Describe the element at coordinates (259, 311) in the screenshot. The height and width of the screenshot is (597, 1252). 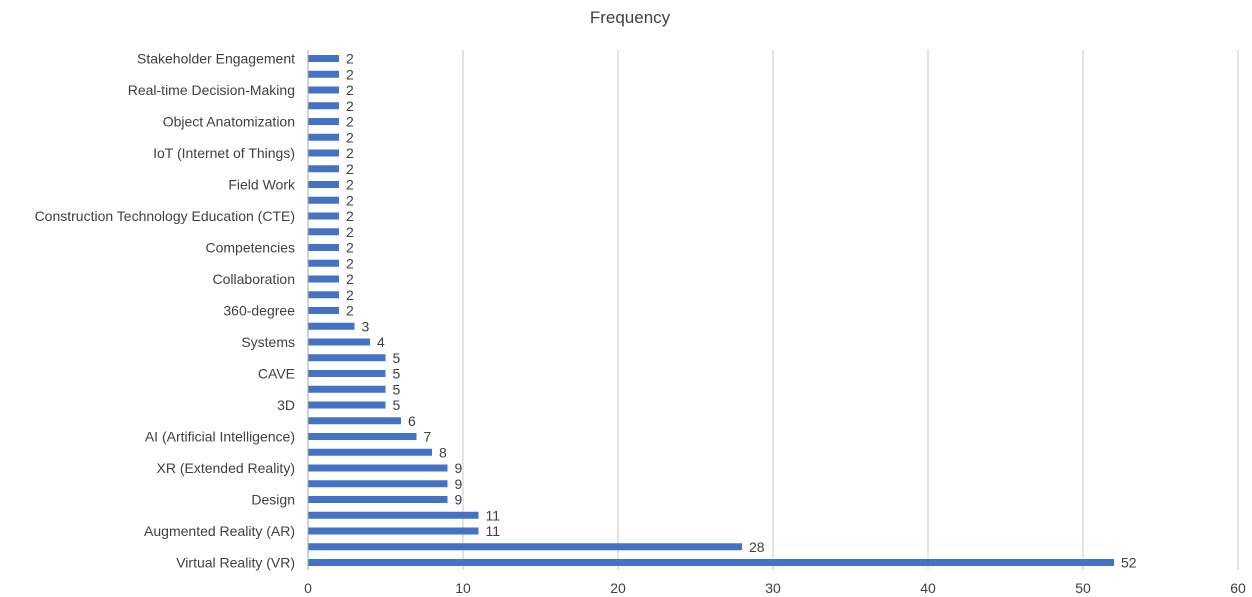
I see `category-label: 360-degree` at that location.